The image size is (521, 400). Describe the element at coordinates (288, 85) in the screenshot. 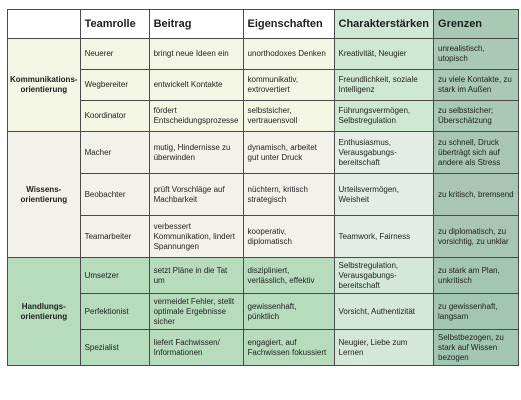

I see `cell-eigenschaften: kommunikativ, extrovertiert` at that location.